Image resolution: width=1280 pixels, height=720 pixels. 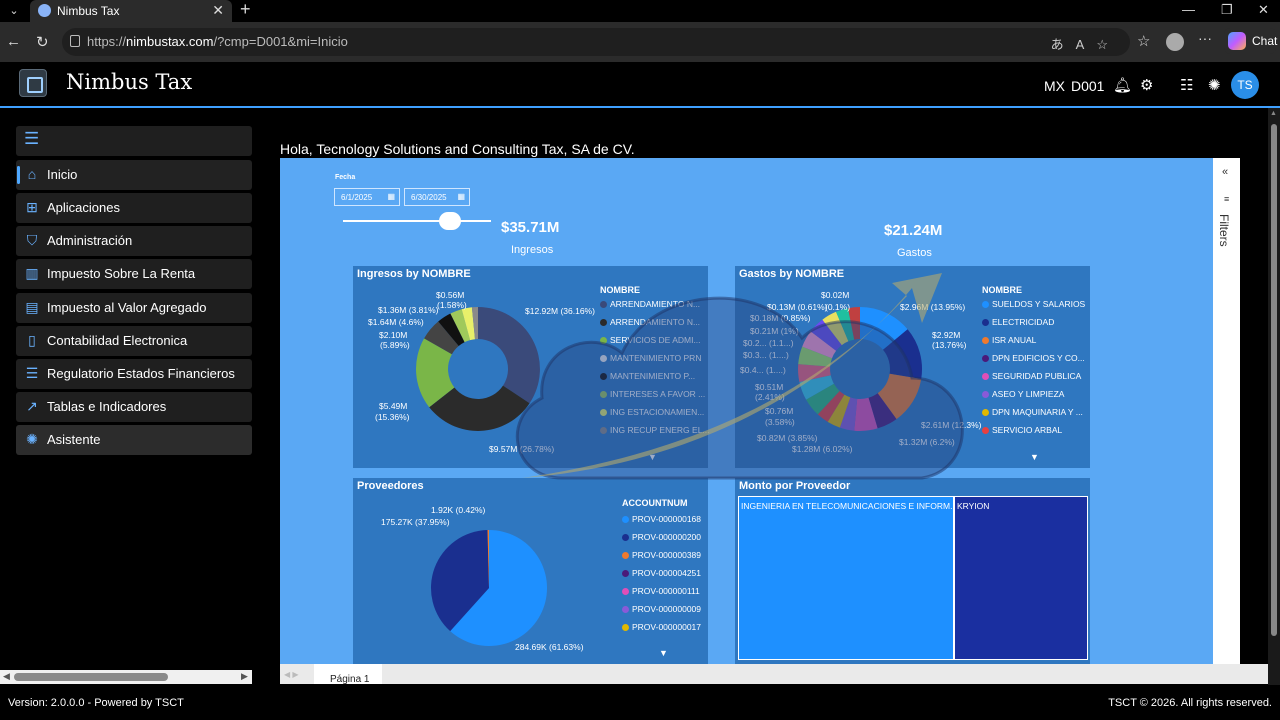 What do you see at coordinates (1018, 322) in the screenshot?
I see `legend-item: ELECTRICIDAD` at bounding box center [1018, 322].